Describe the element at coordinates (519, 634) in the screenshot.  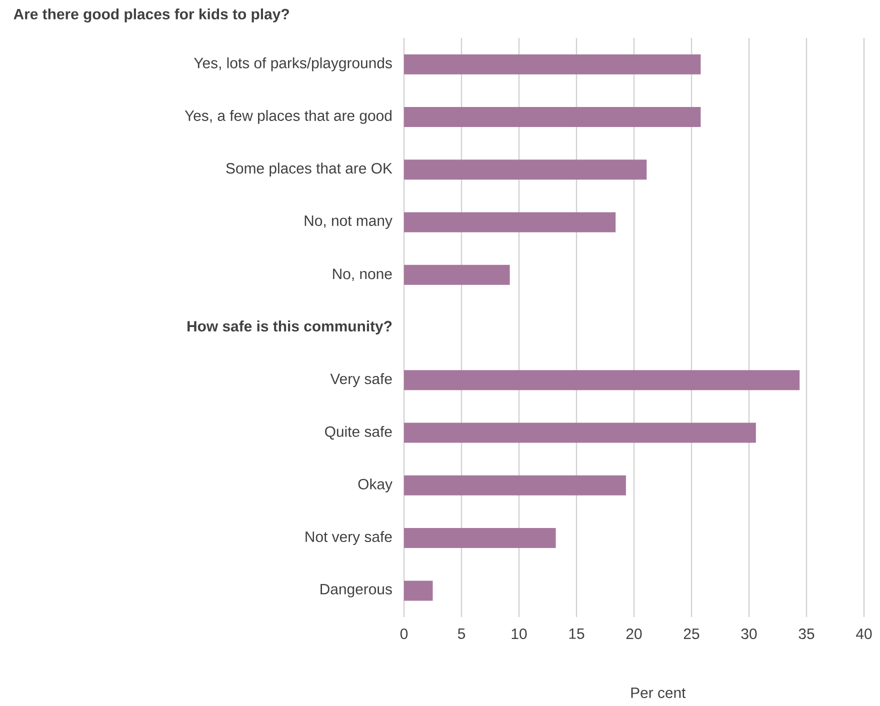
I see `x-tick-label: 10` at that location.